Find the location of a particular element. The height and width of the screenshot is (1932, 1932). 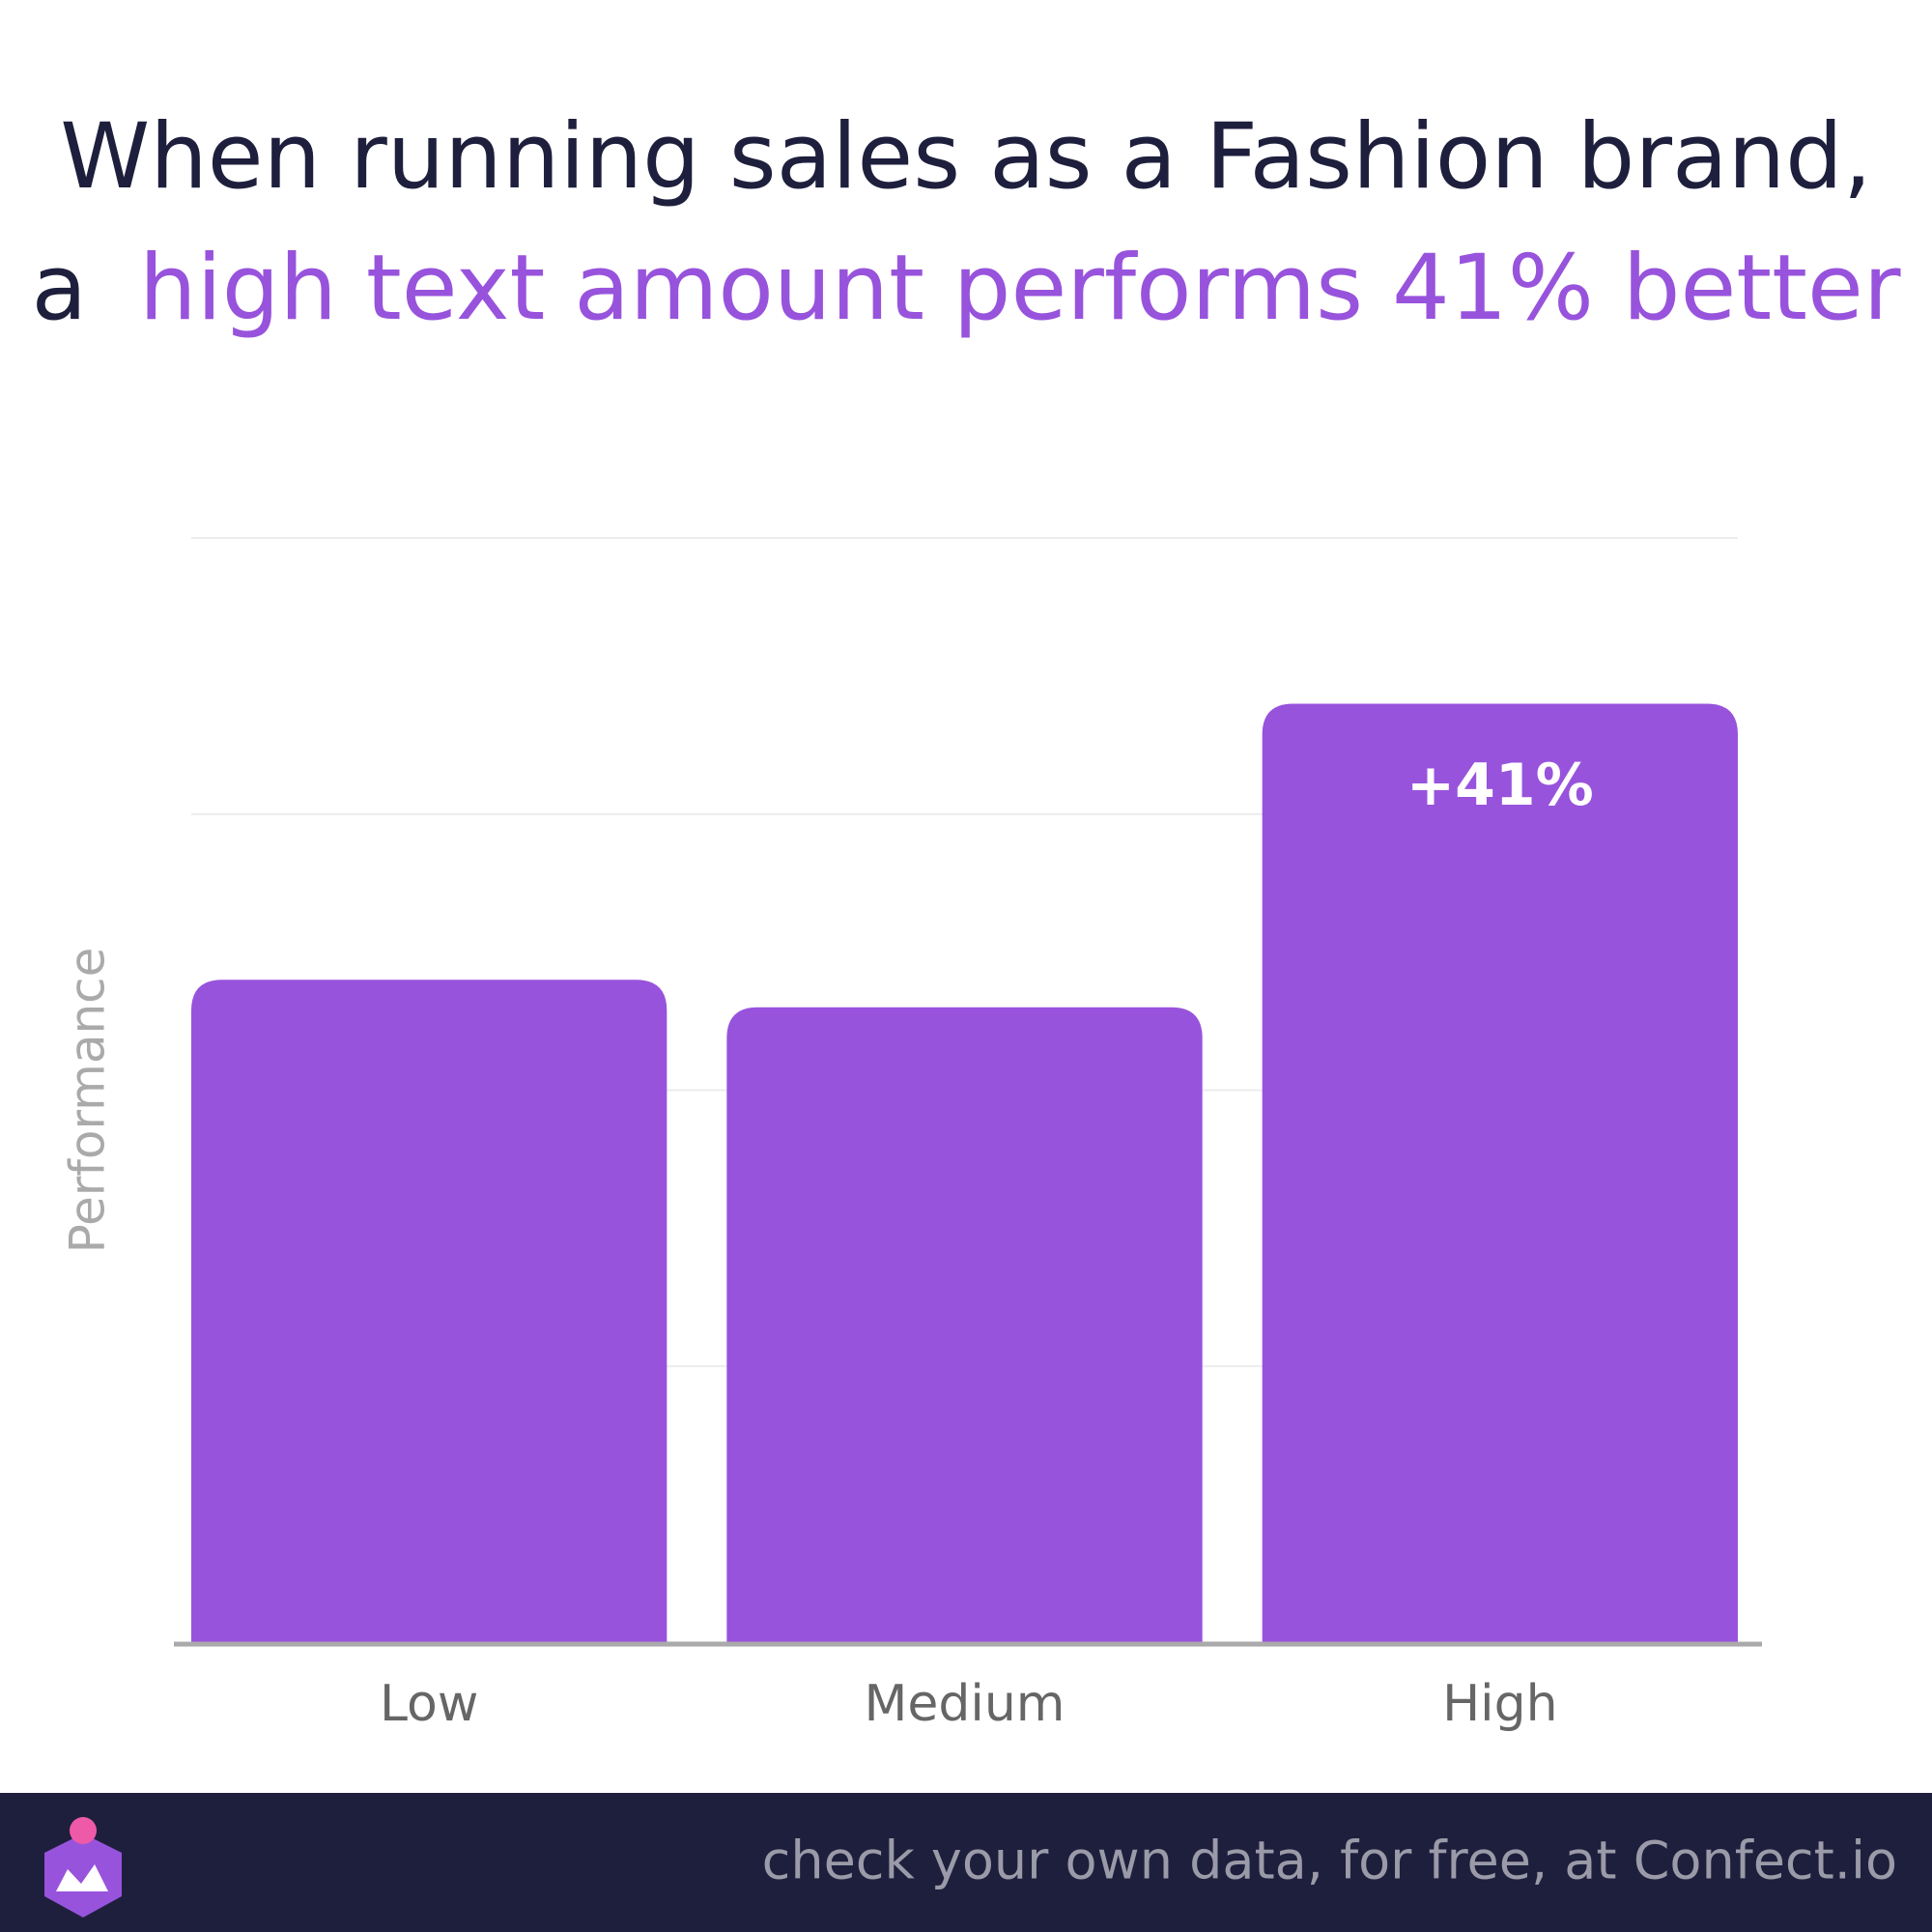

x-tick-label: Medium is located at coordinates (965, 1704).